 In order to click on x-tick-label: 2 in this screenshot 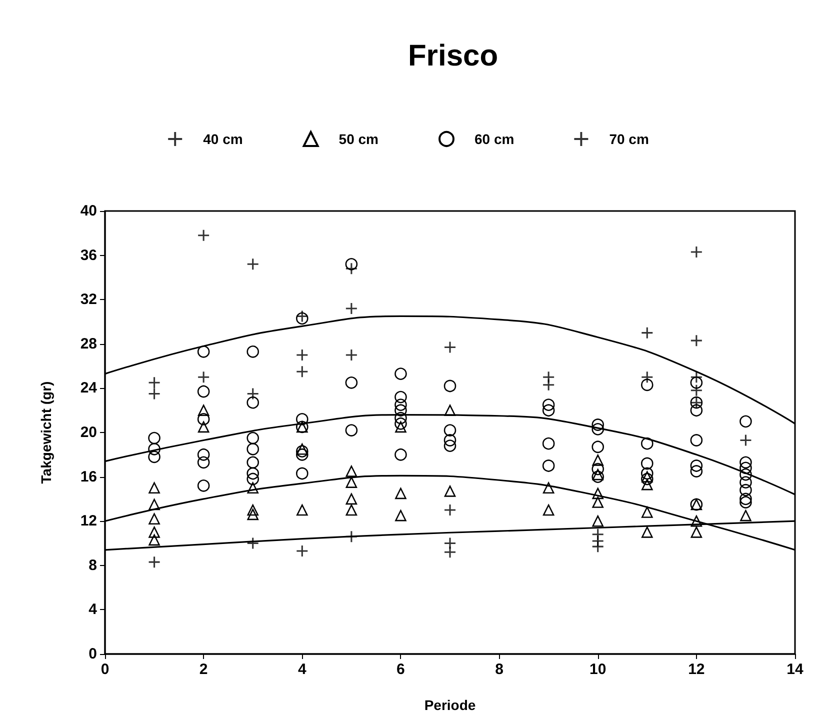, I will do `click(203, 669)`.